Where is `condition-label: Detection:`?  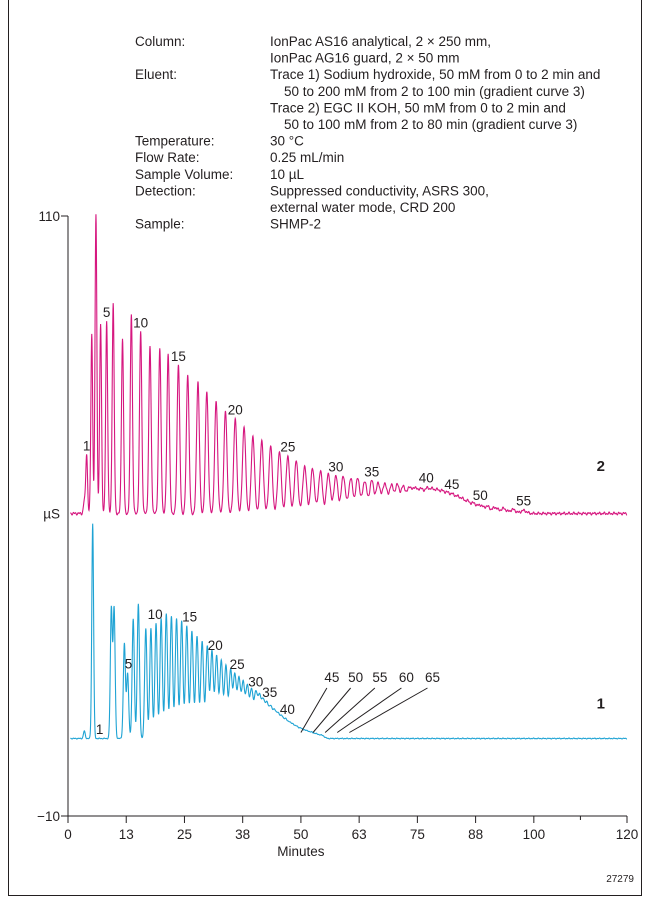 condition-label: Detection: is located at coordinates (165, 190).